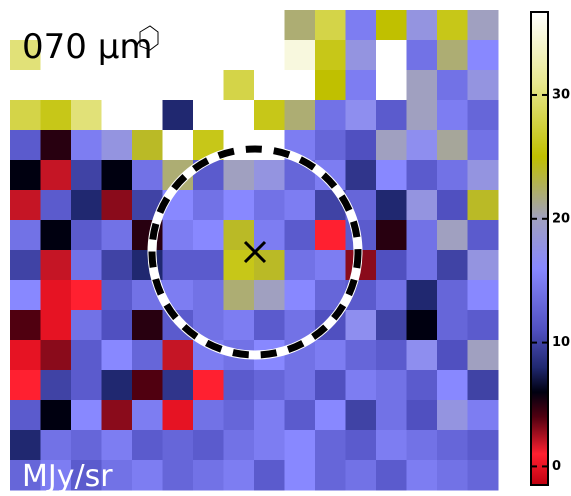  I want to click on colorbar-tick-label: 20, so click(561, 218).